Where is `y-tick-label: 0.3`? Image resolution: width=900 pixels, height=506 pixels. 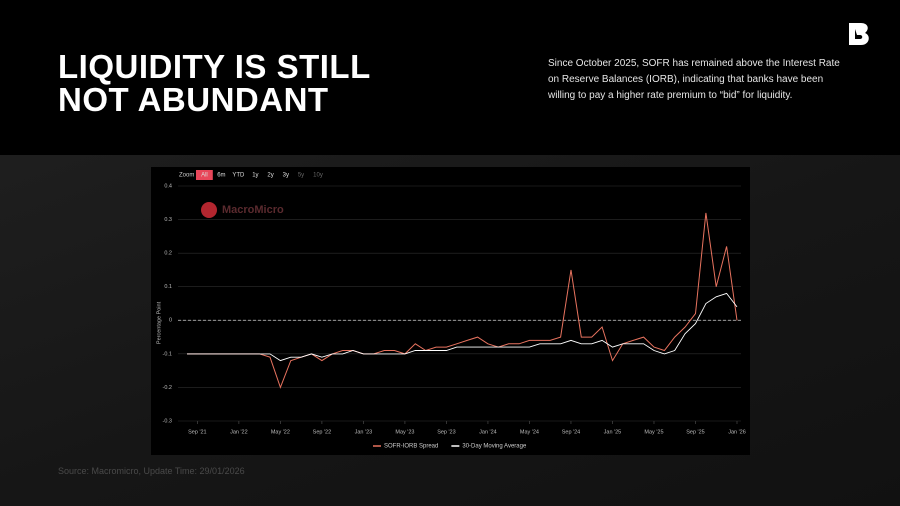 y-tick-label: 0.3 is located at coordinates (168, 220).